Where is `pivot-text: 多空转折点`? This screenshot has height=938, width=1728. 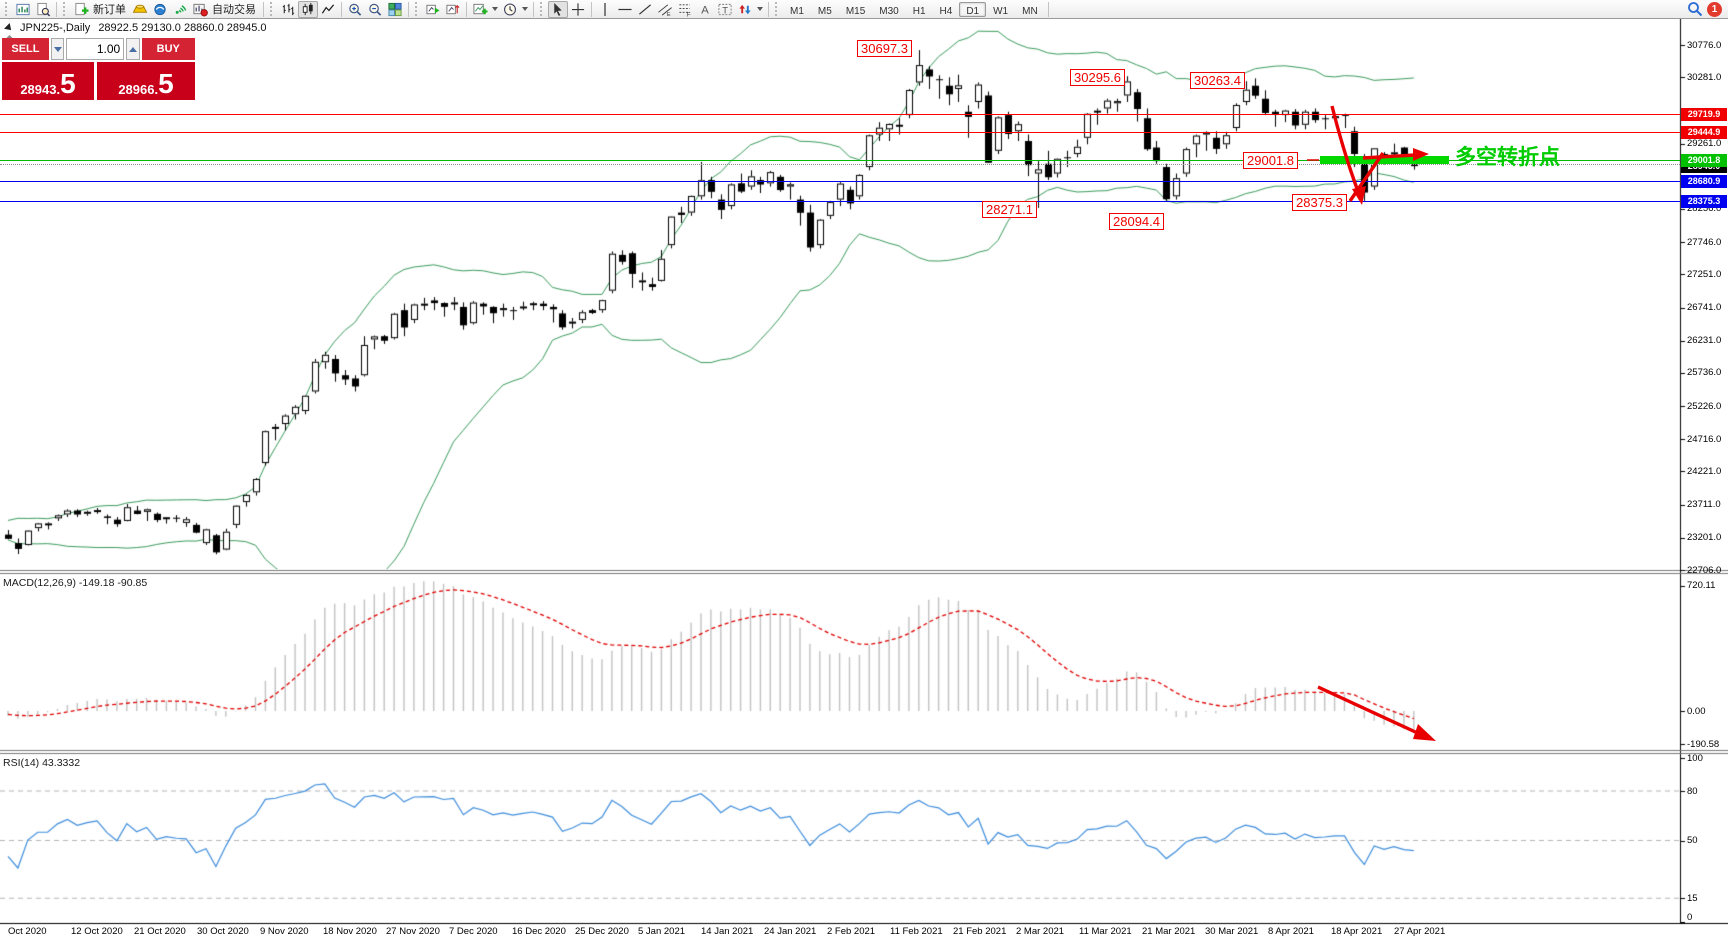 pivot-text: 多空转折点 is located at coordinates (1507, 157).